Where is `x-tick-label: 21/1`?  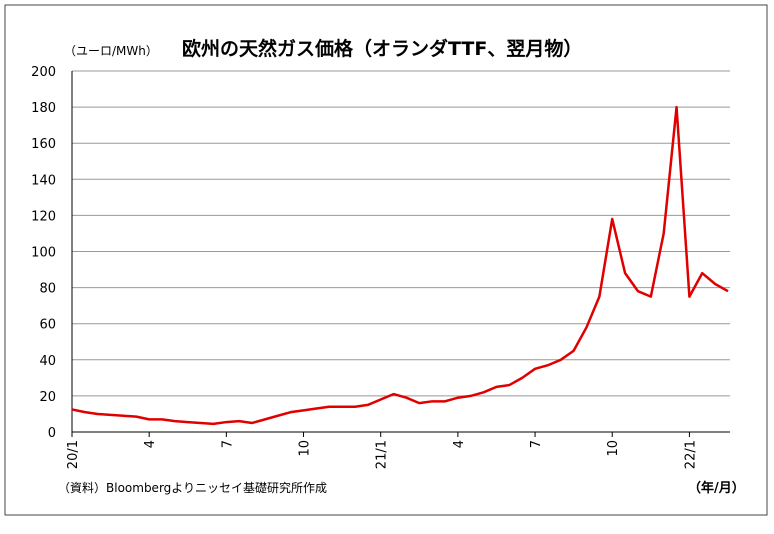 x-tick-label: 21/1 is located at coordinates (382, 454).